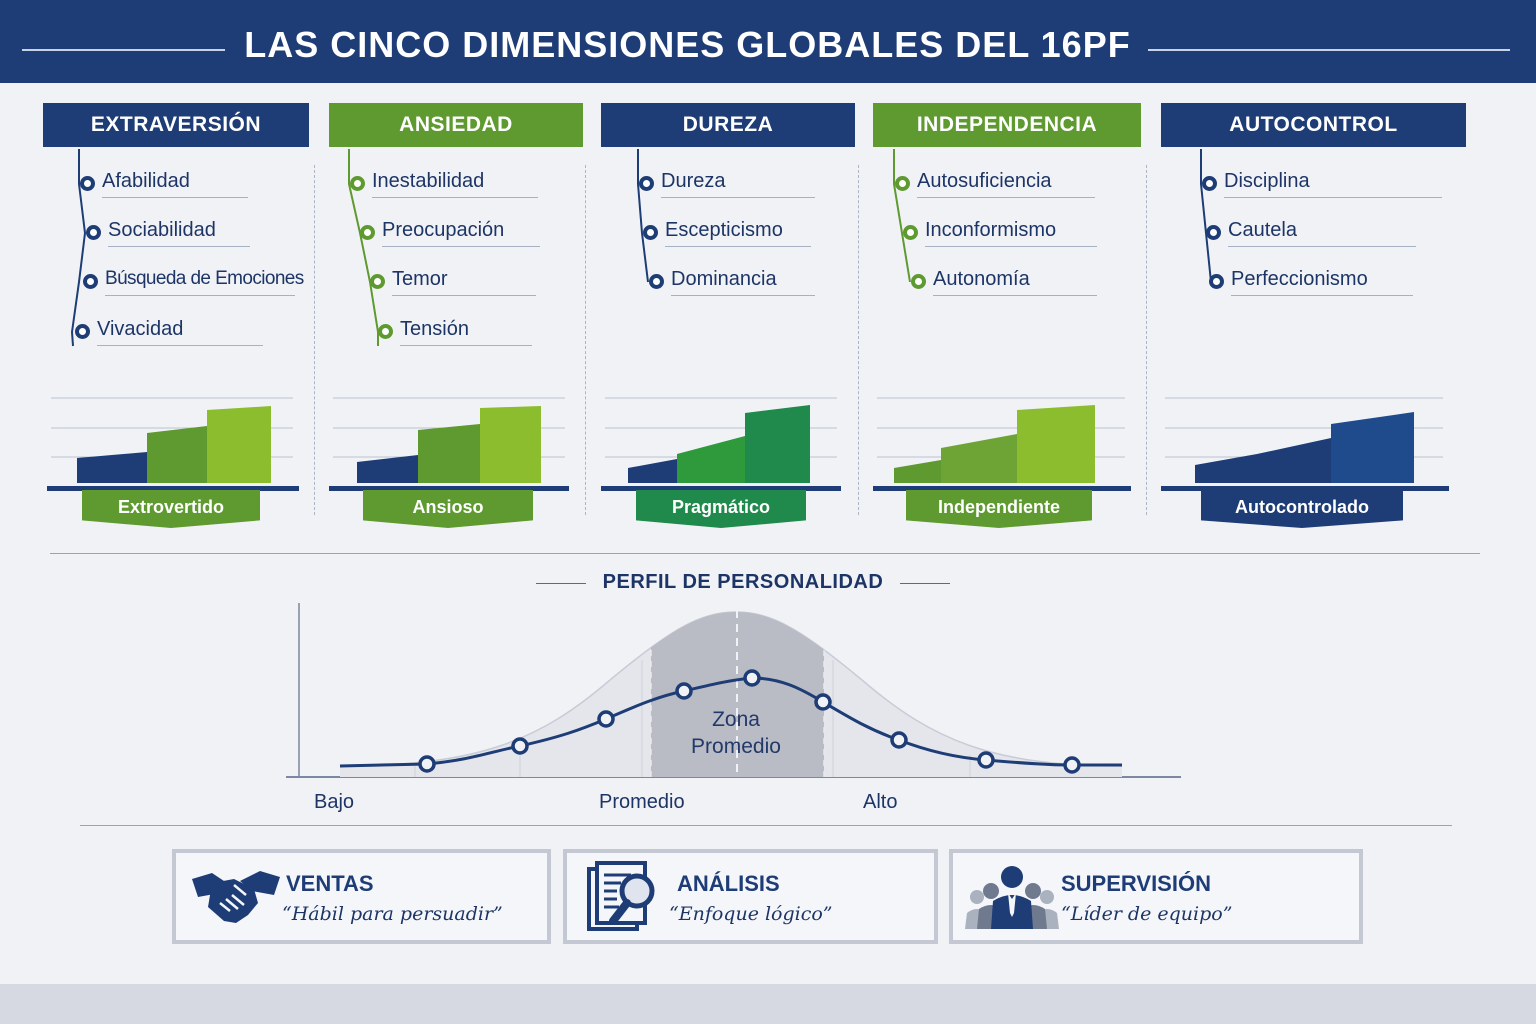 The width and height of the screenshot is (1536, 1024). I want to click on result-badge: Extrovertido, so click(171, 509).